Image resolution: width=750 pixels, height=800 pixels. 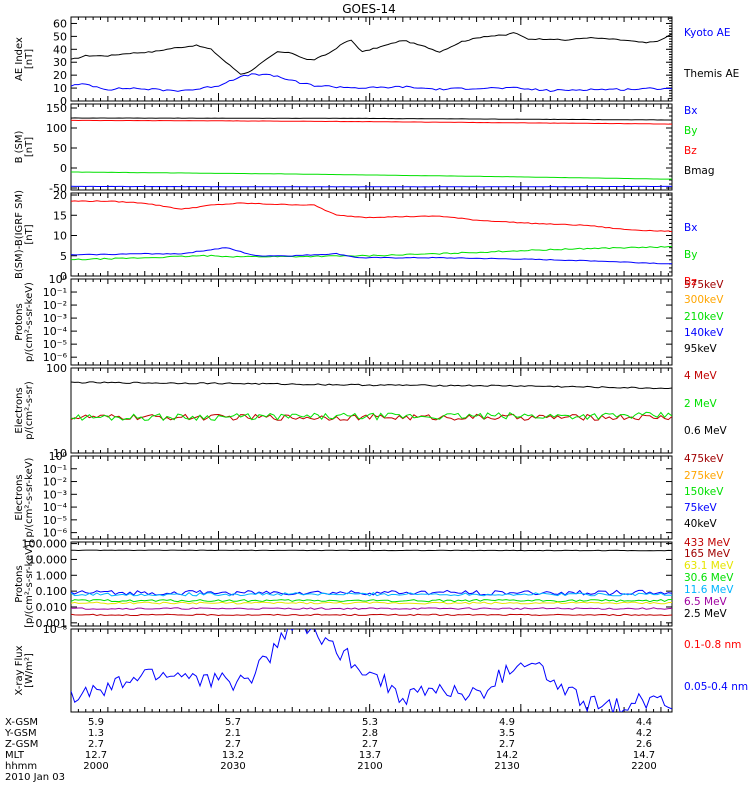 What do you see at coordinates (45, 544) in the screenshot?
I see `y-tick-label: 100.000` at bounding box center [45, 544].